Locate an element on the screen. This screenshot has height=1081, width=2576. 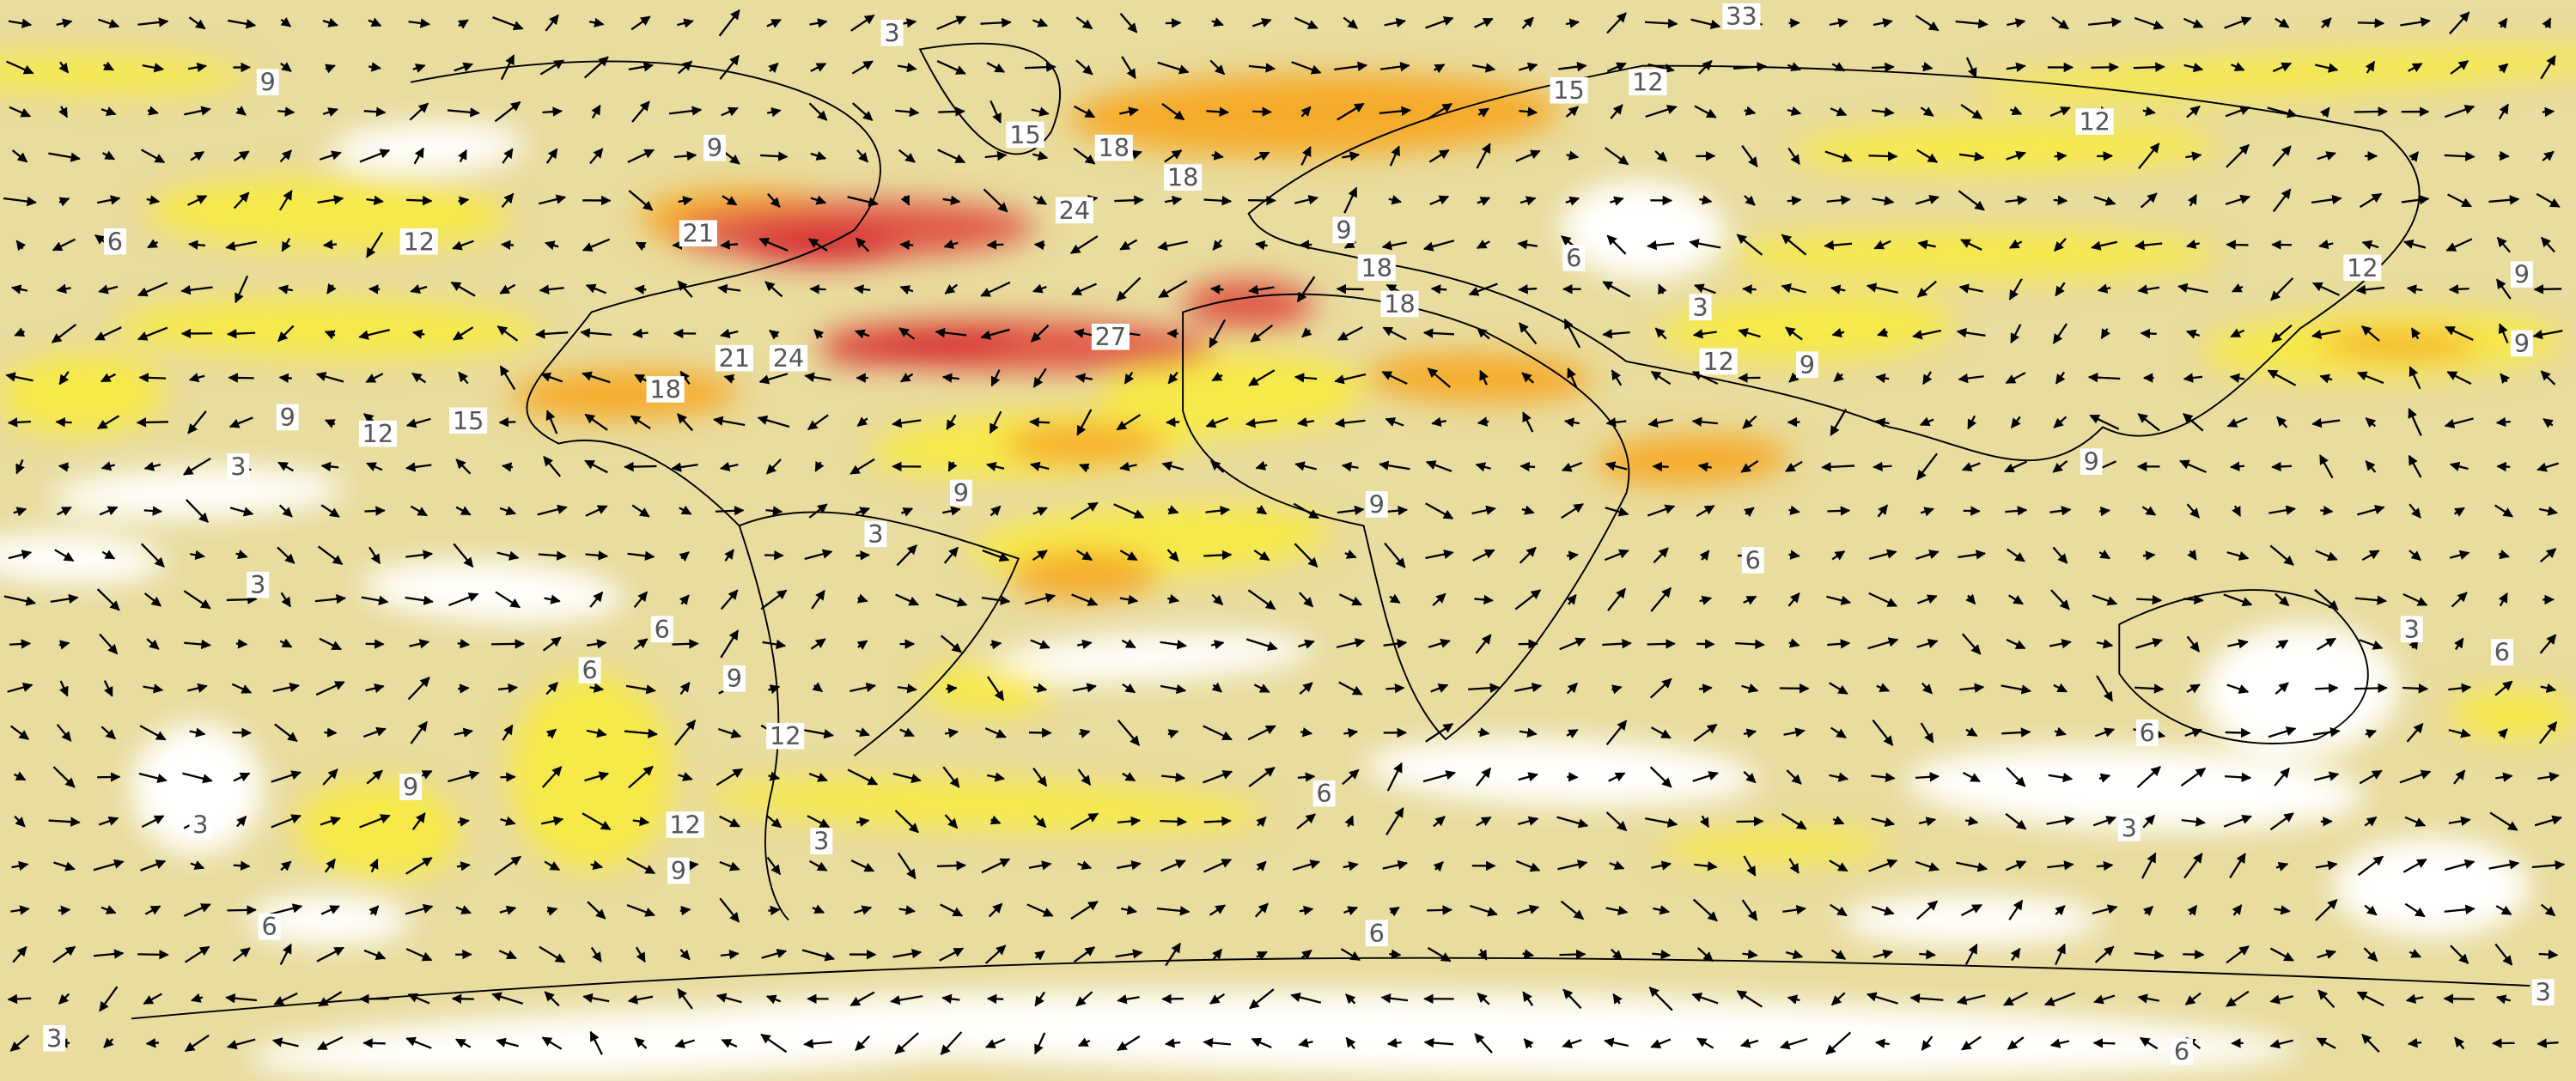
contour-label: 33 is located at coordinates (1741, 16).